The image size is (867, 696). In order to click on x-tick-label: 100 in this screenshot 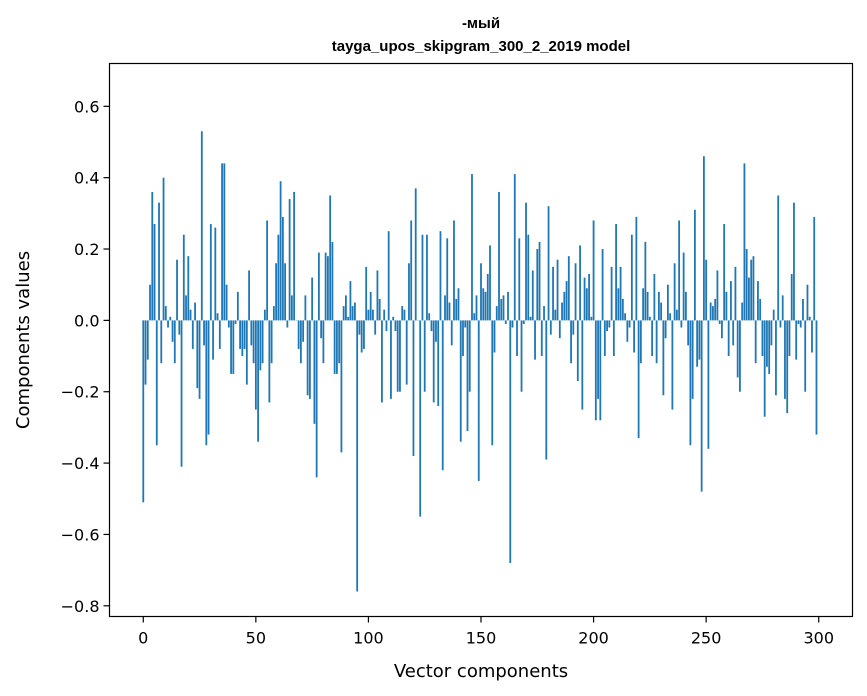, I will do `click(368, 638)`.